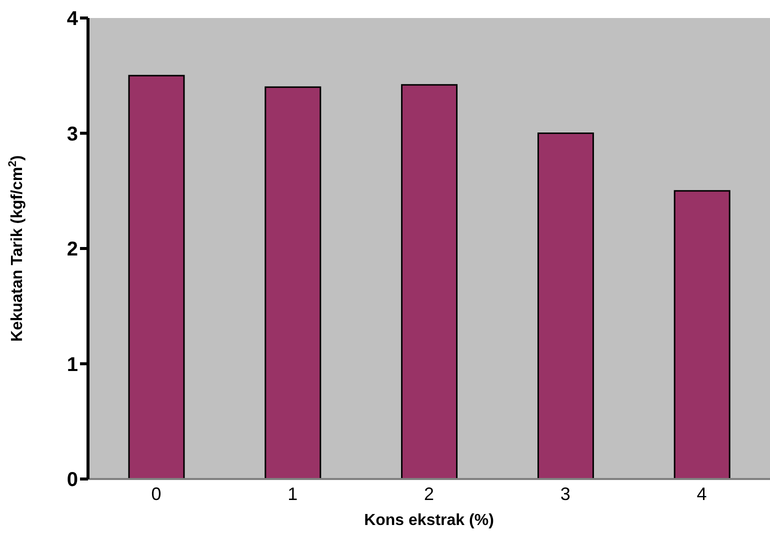  What do you see at coordinates (72, 249) in the screenshot?
I see `y-tick-label: 2` at bounding box center [72, 249].